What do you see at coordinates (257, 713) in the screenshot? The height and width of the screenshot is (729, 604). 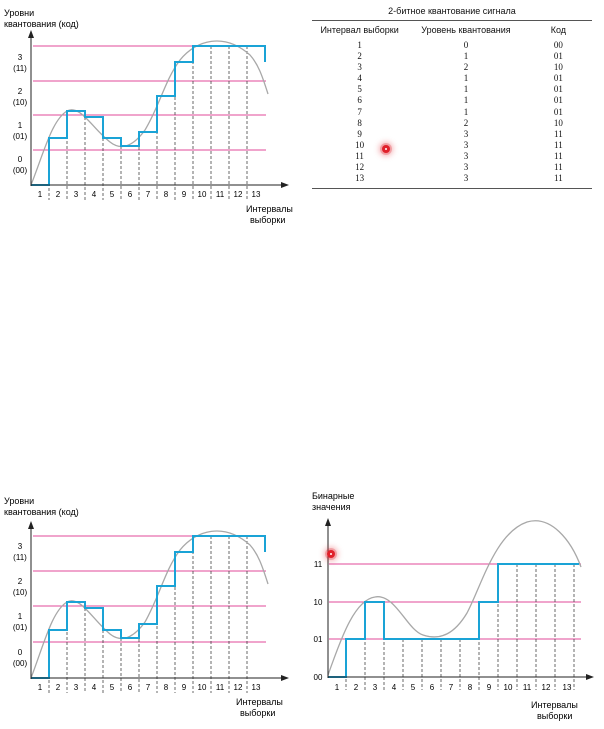 I see `x-axis-title-line-2: выборки` at bounding box center [257, 713].